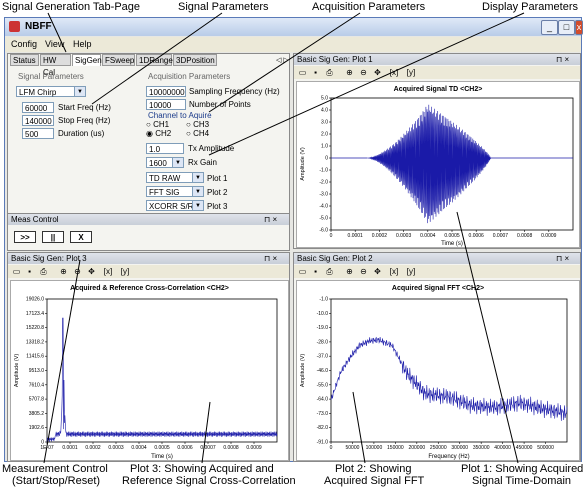 The width and height of the screenshot is (587, 490). I want to click on duration-input: 500, so click(38, 133).